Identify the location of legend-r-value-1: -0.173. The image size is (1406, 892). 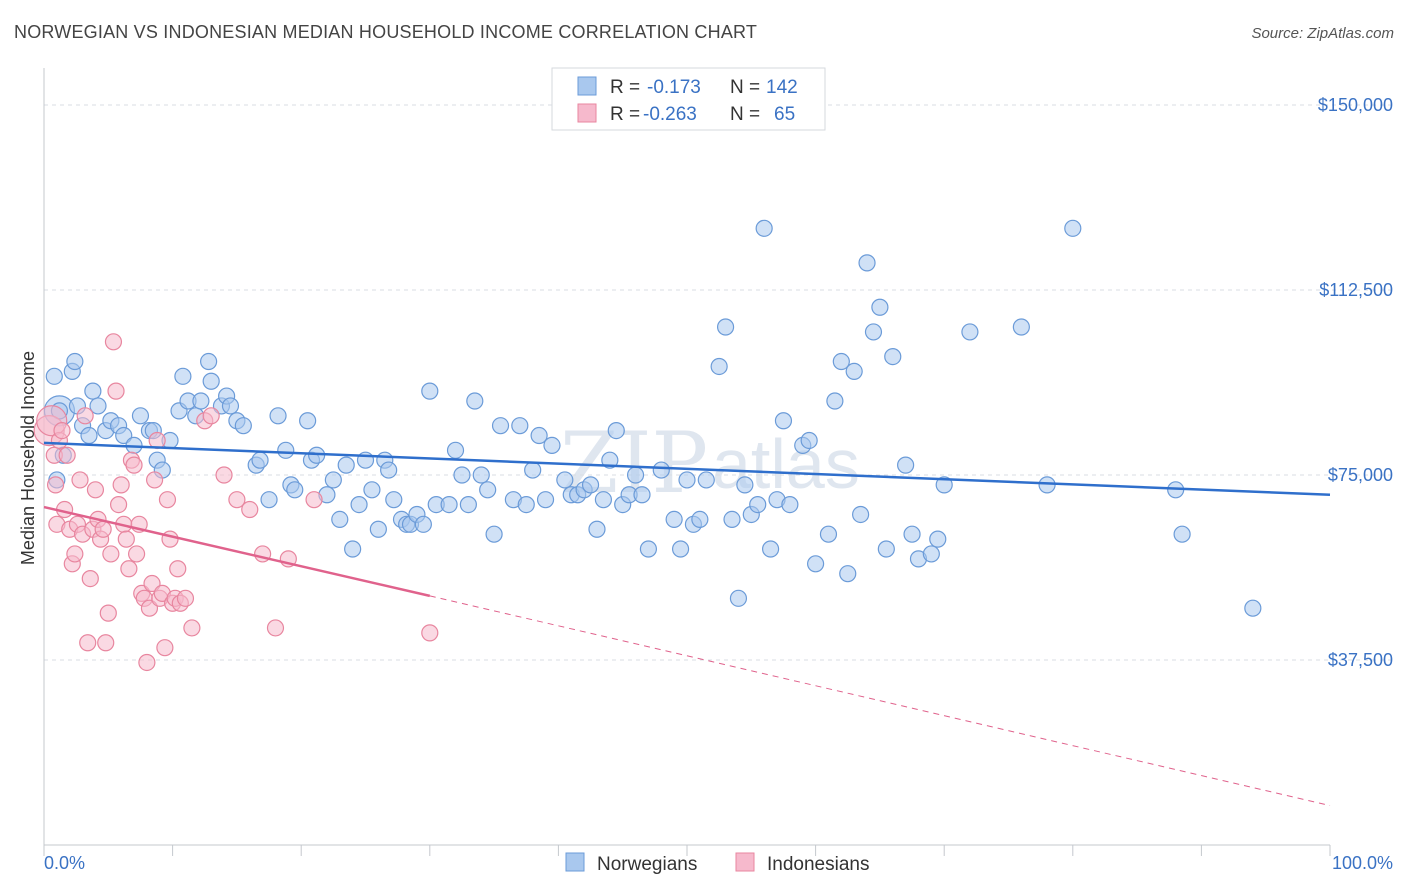
(674, 87).